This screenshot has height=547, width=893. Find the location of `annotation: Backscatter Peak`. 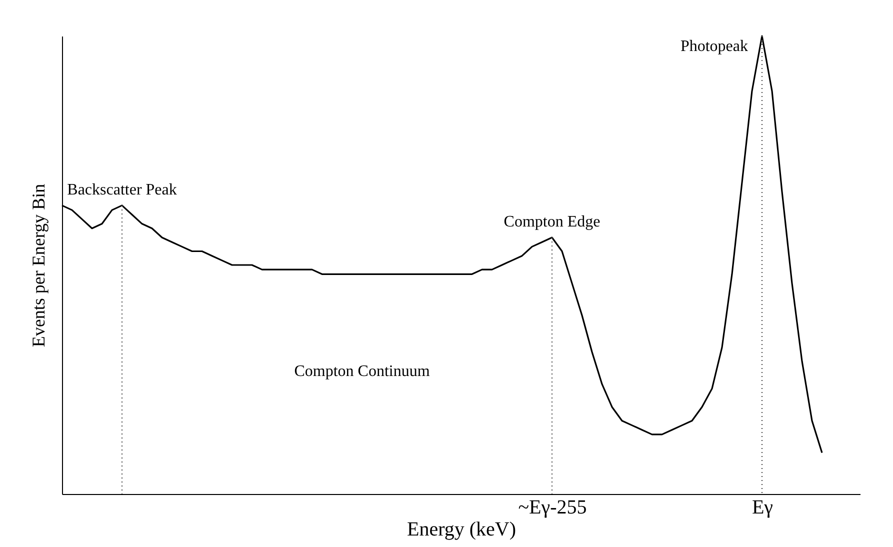

annotation: Backscatter Peak is located at coordinates (122, 189).